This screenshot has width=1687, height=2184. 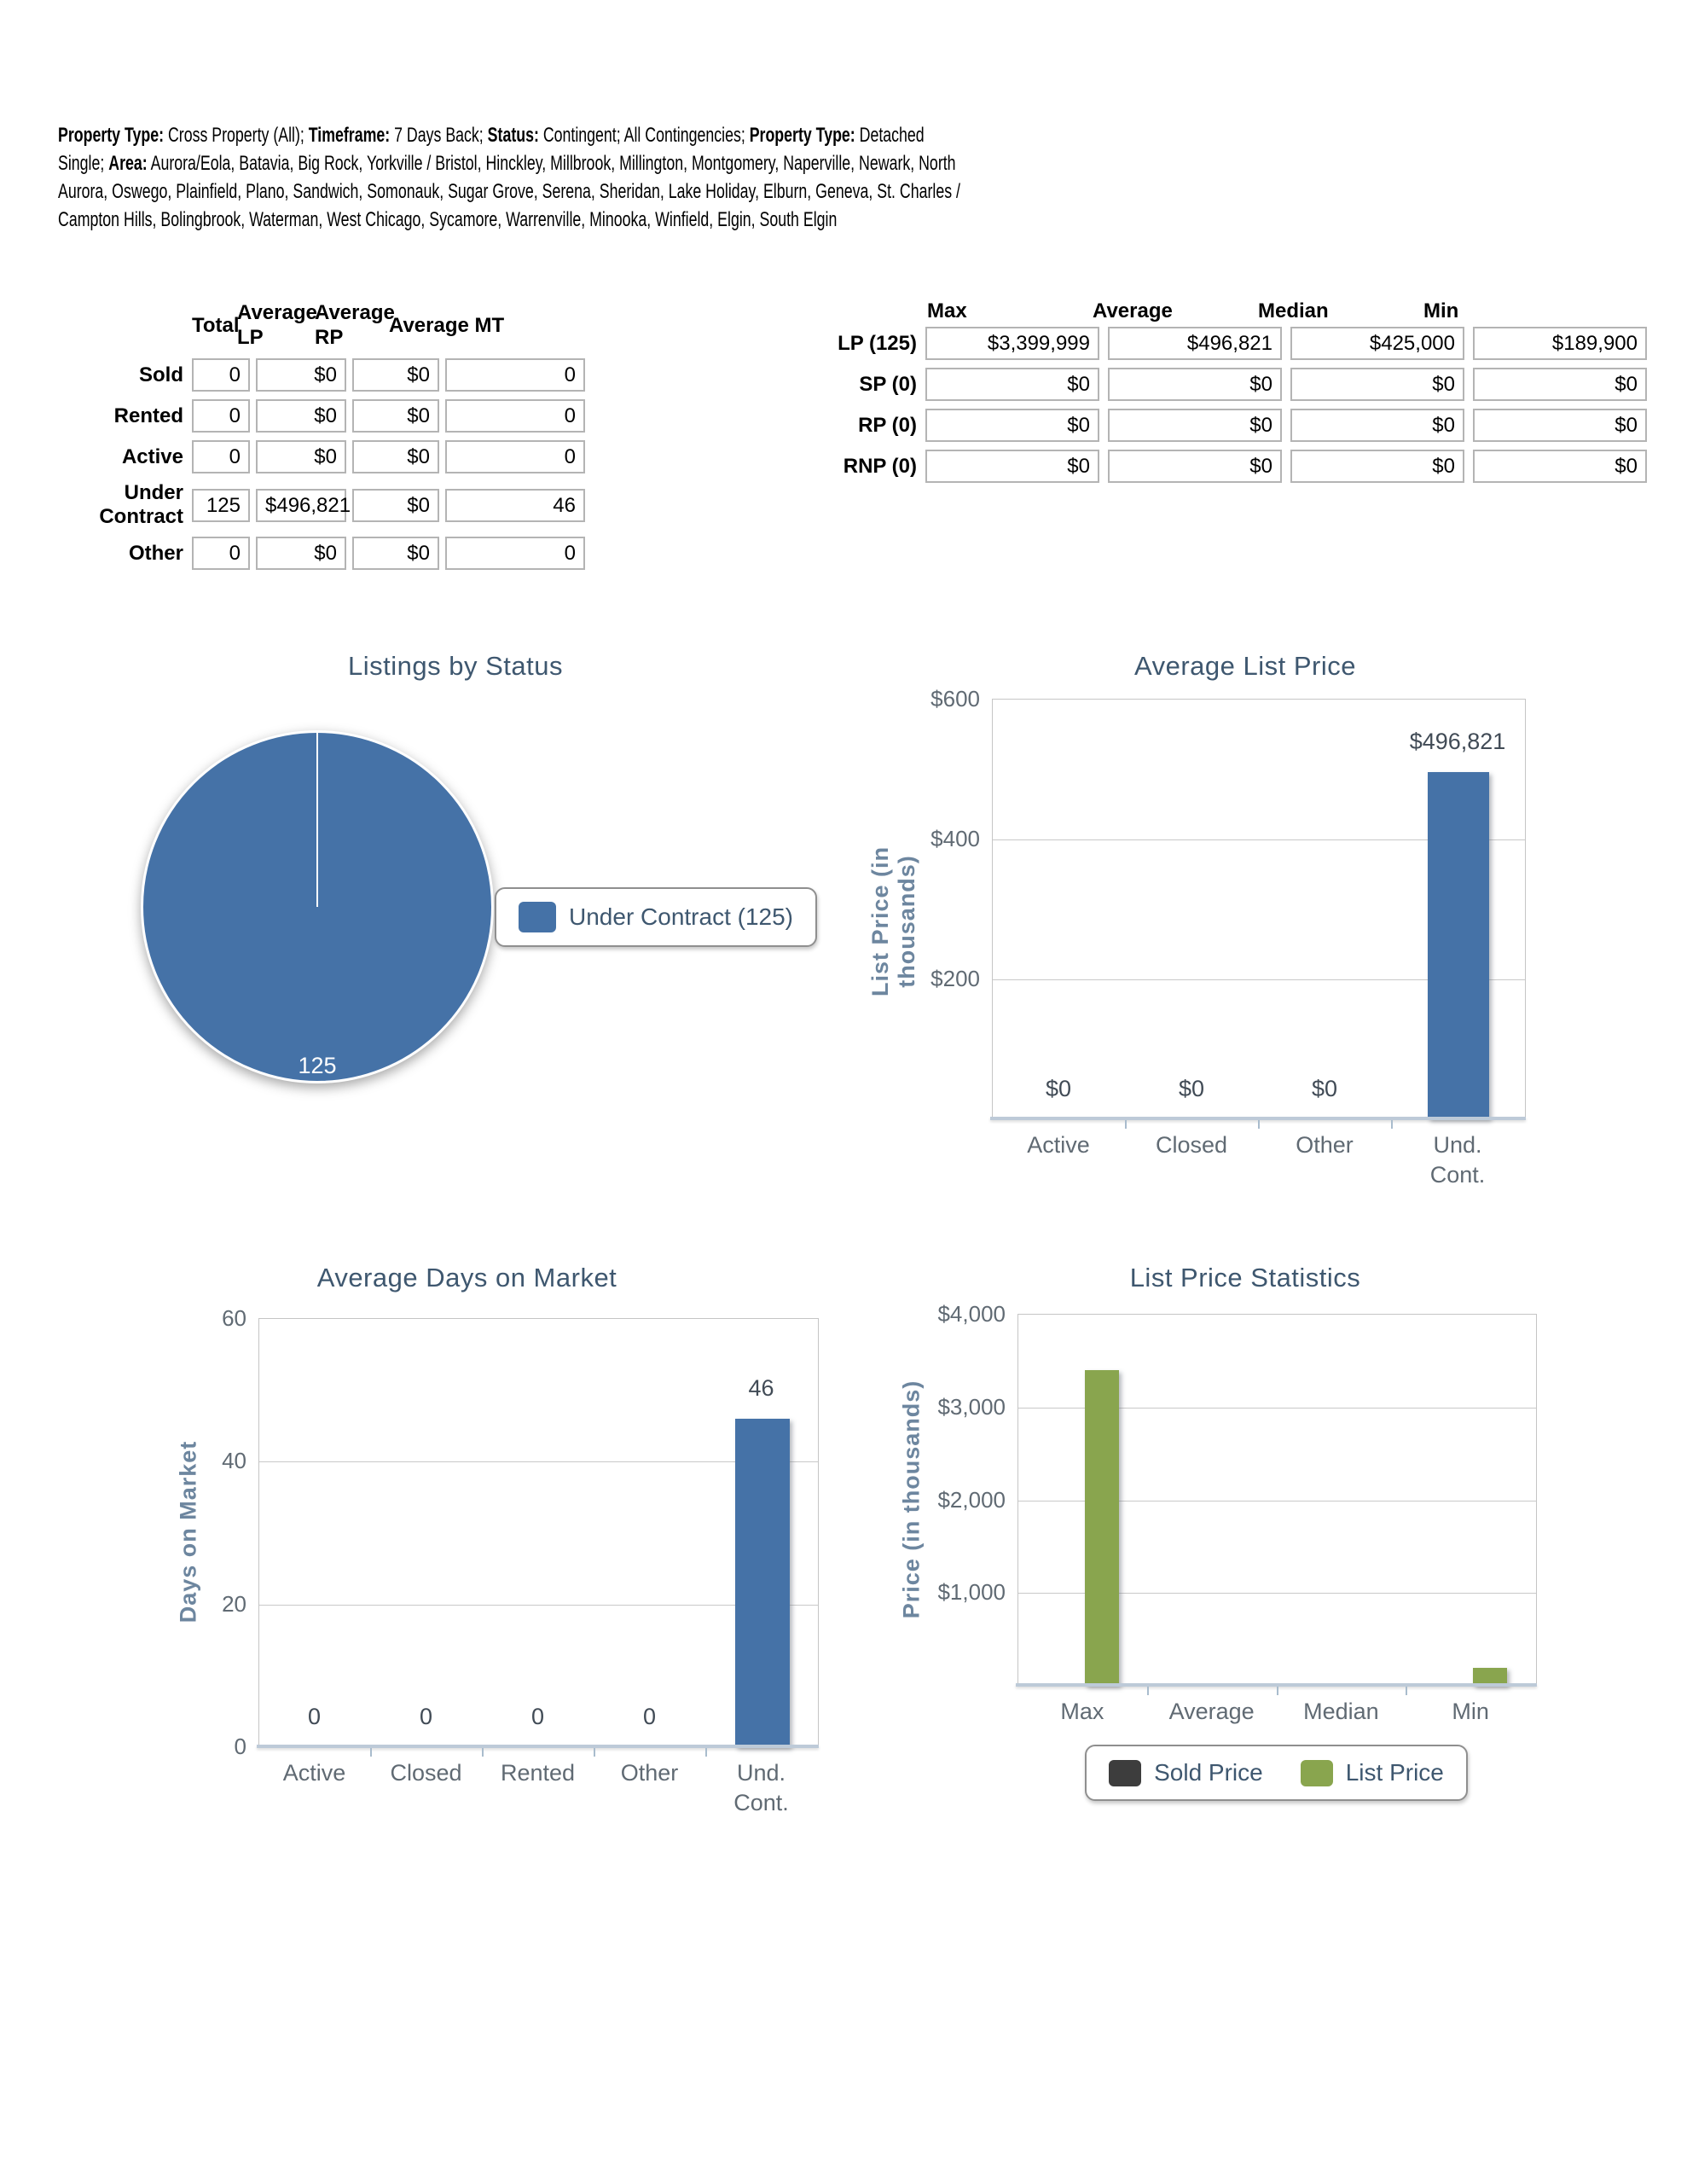 What do you see at coordinates (1212, 1711) in the screenshot?
I see `category-label: Average` at bounding box center [1212, 1711].